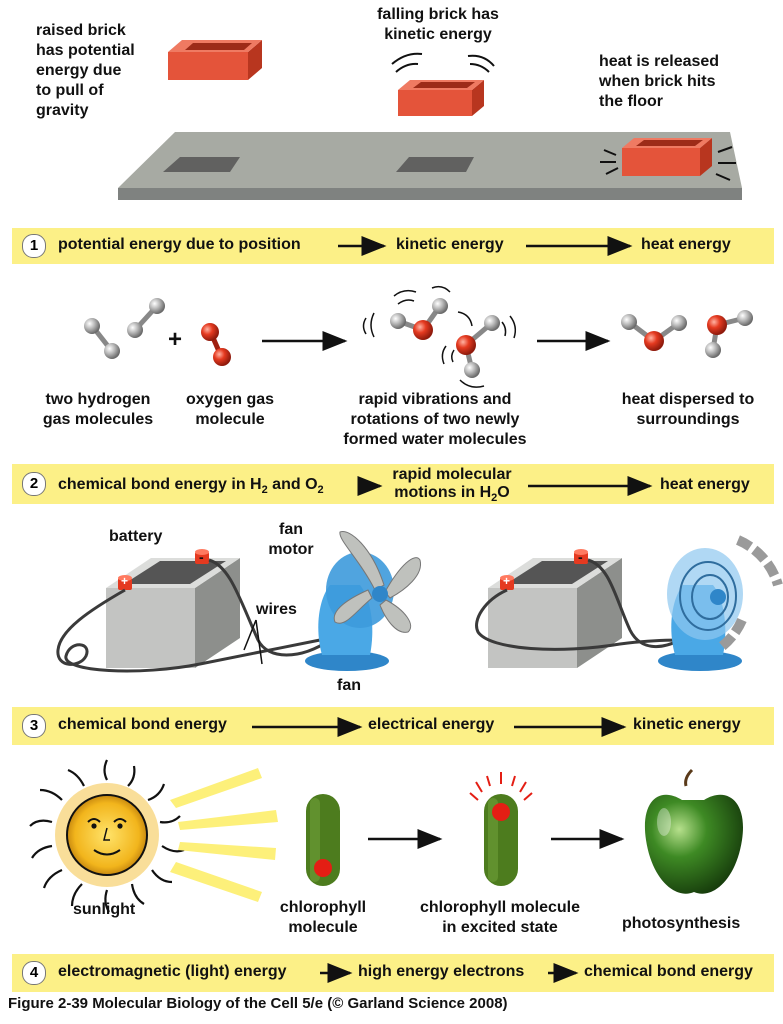 This screenshot has height=1024, width=783. I want to click on label-fan: fan, so click(349, 685).